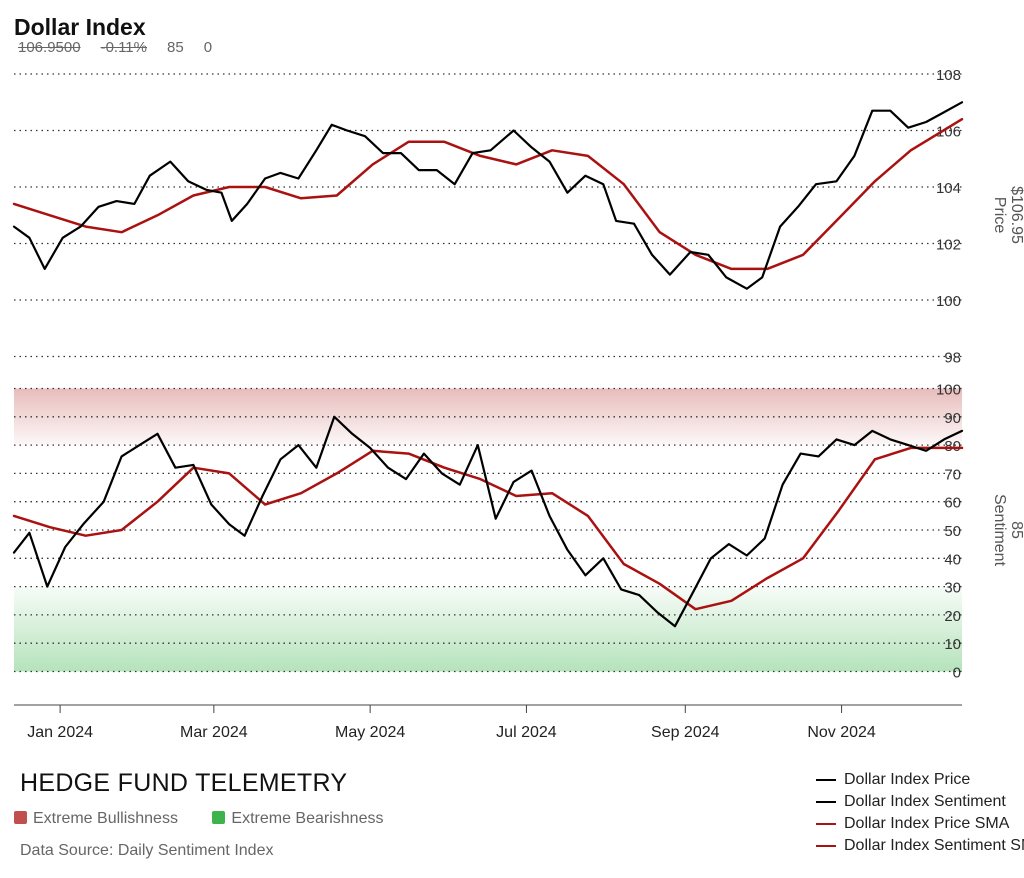 The width and height of the screenshot is (1024, 878). Describe the element at coordinates (948, 301) in the screenshot. I see `price-tick-label: 100` at that location.